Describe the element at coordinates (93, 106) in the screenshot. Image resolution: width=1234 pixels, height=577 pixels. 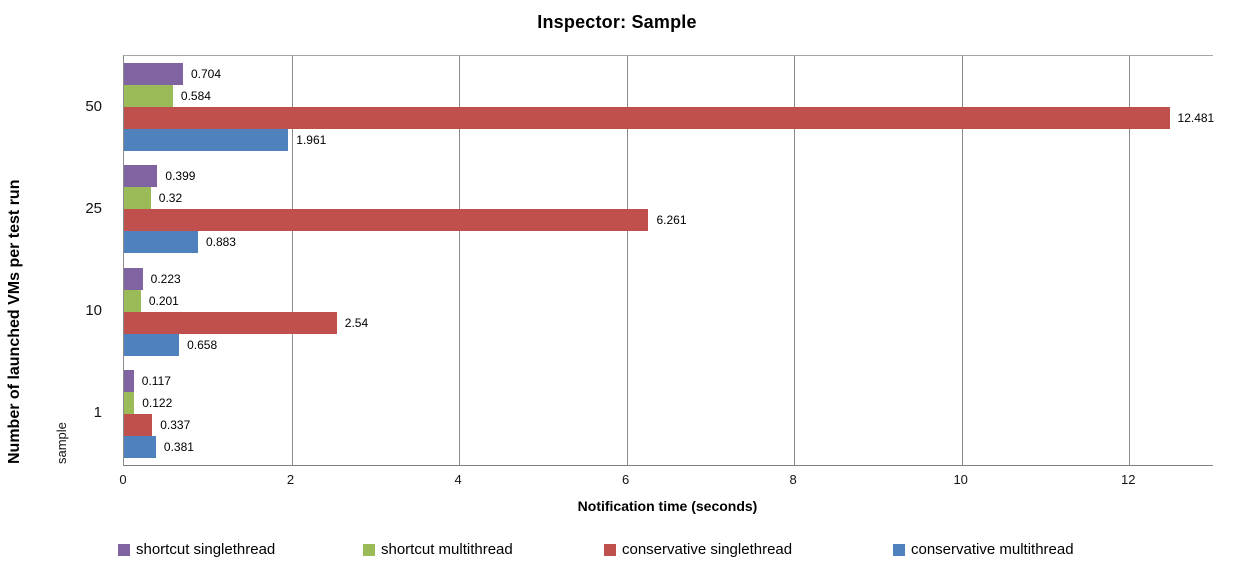
I see `category-label: 50` at that location.